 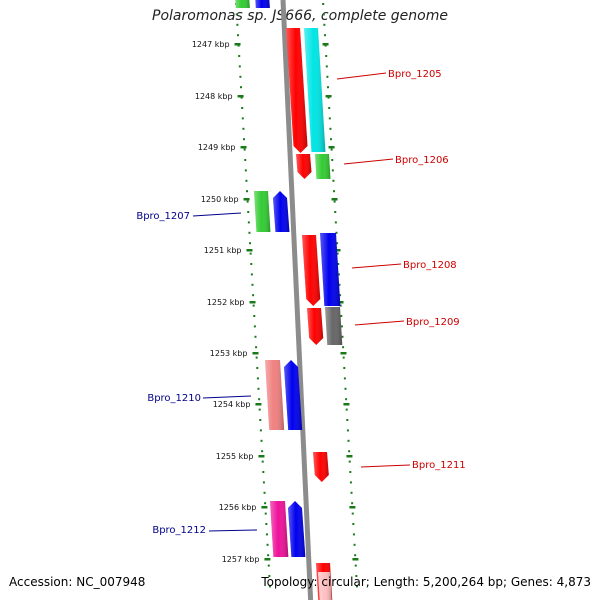 I want to click on tick-label: 1255 kbp, so click(x=235, y=456).